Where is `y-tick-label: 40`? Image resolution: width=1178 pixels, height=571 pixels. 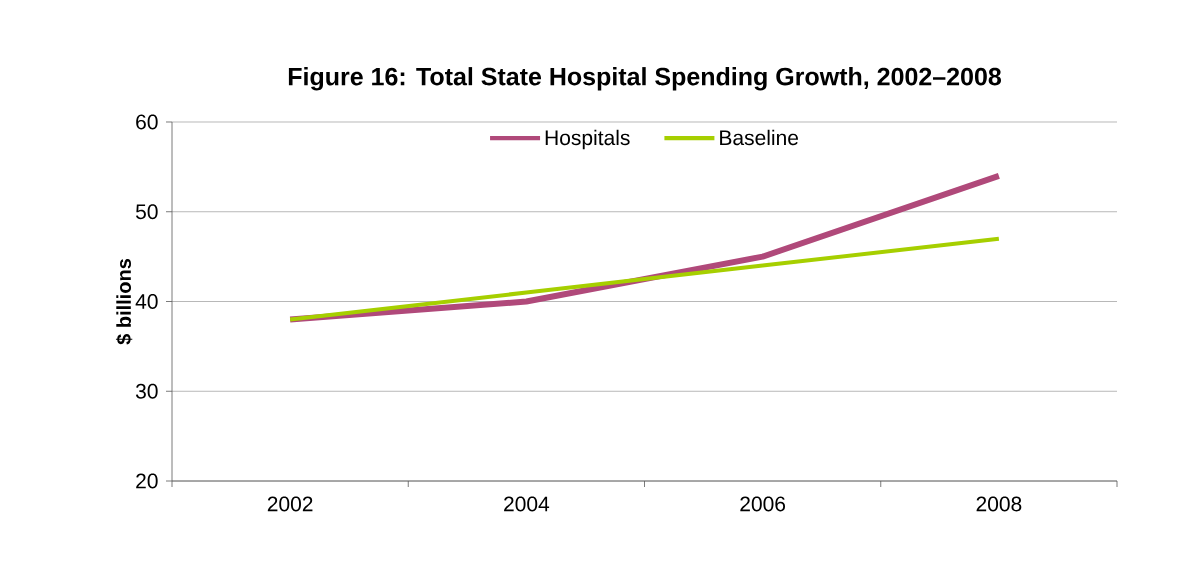
y-tick-label: 40 is located at coordinates (146, 301).